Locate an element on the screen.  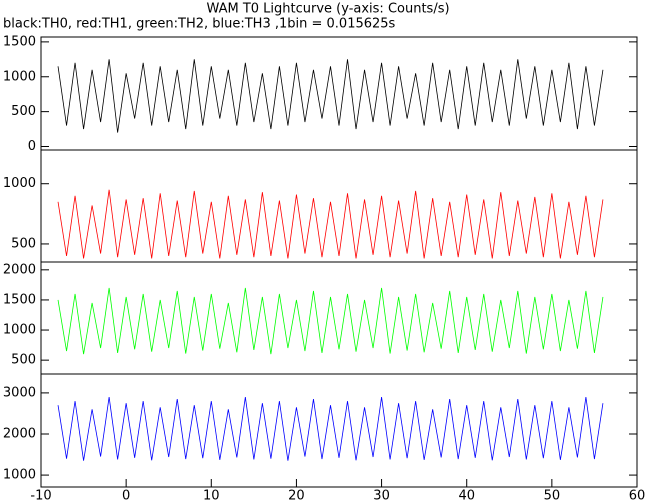
x-tick-label: 0 is located at coordinates (126, 496).